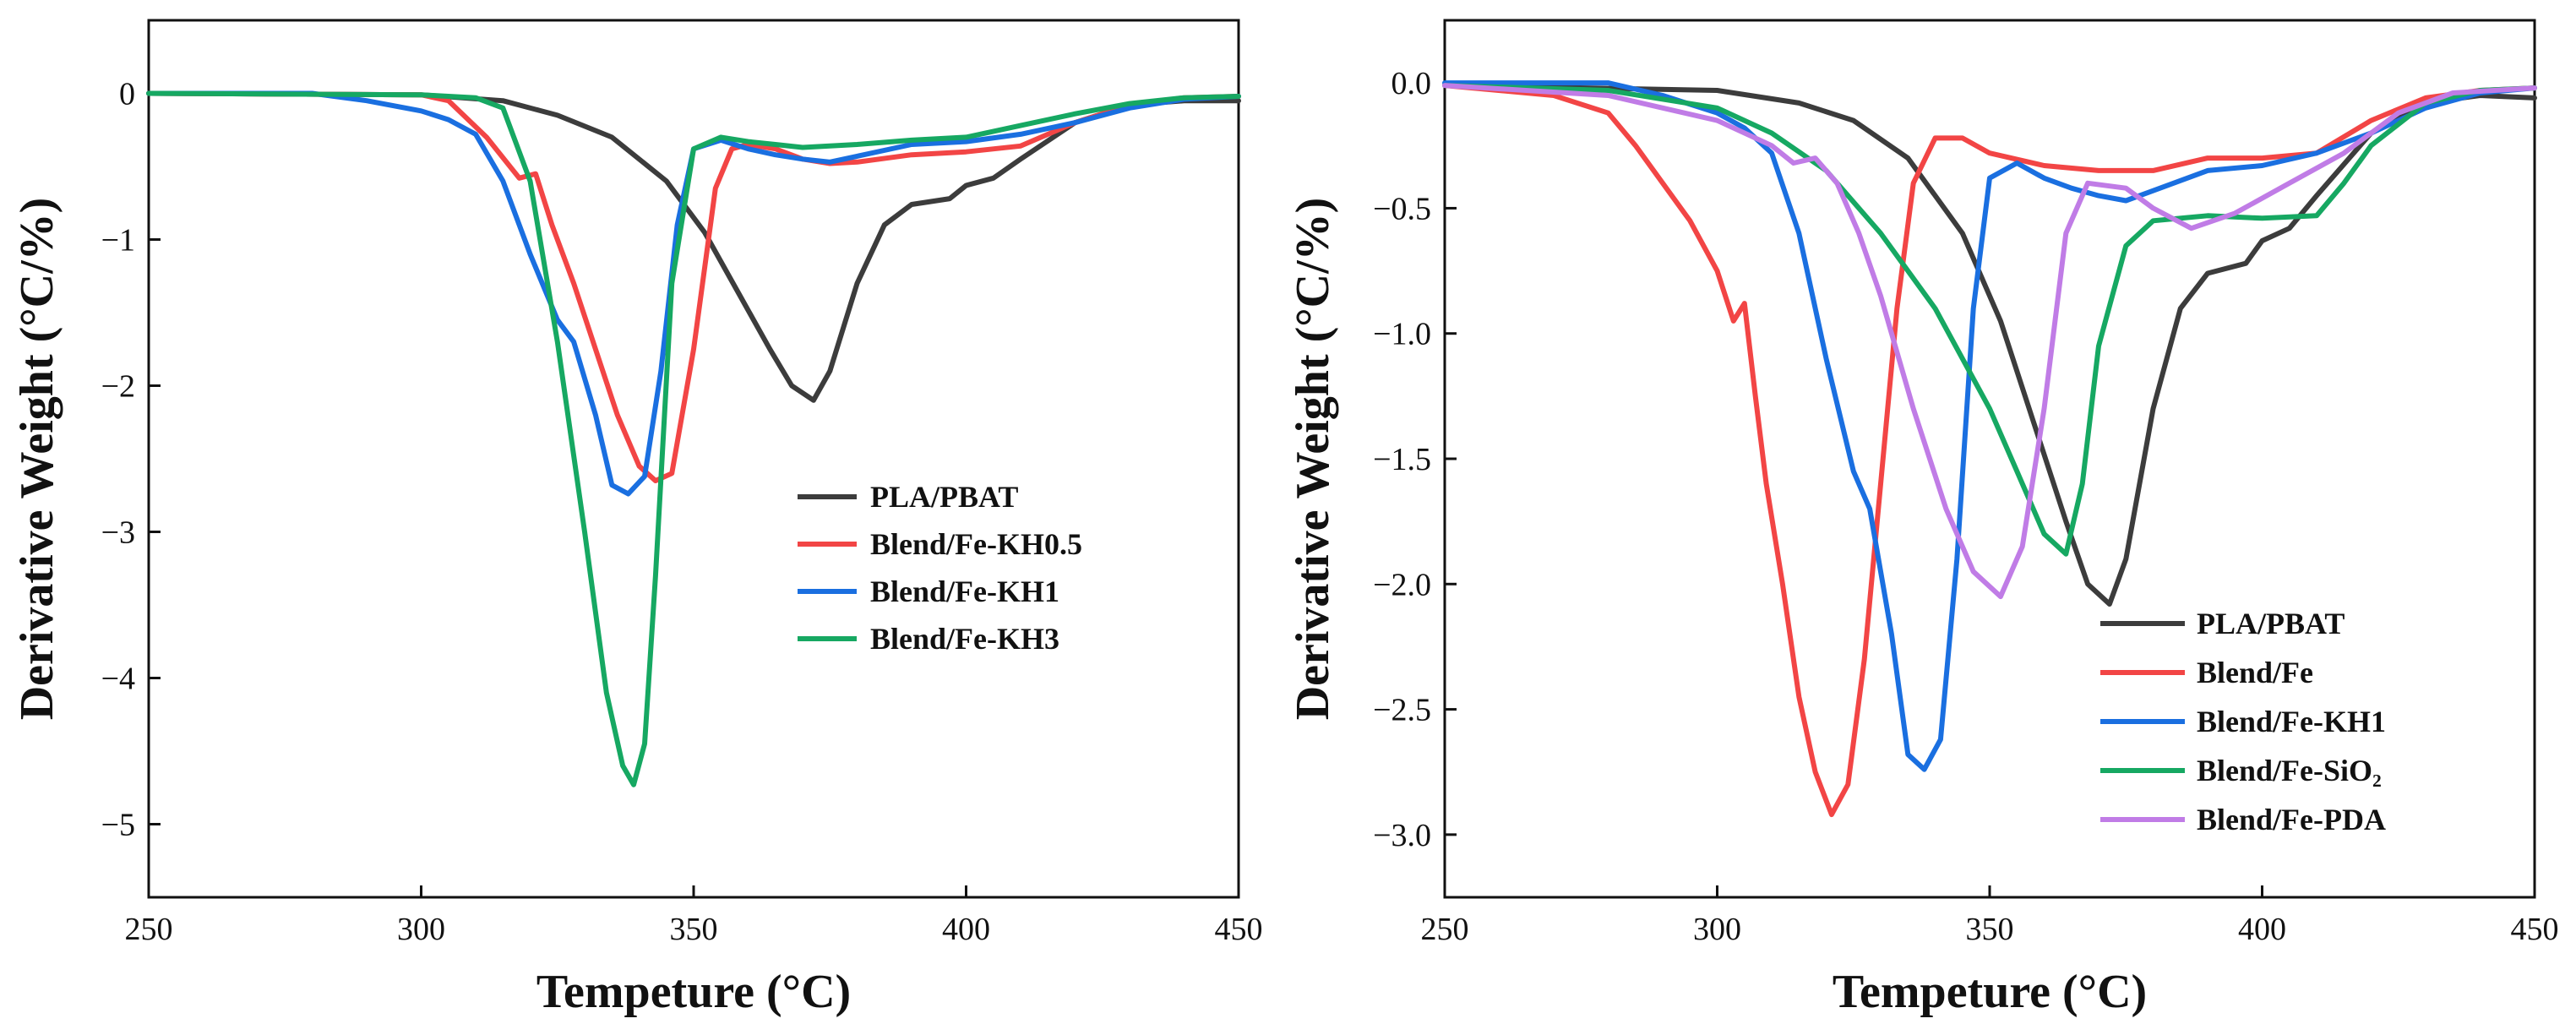 This screenshot has width=2576, height=1024. What do you see at coordinates (693, 246) in the screenshot?
I see `series-line` at bounding box center [693, 246].